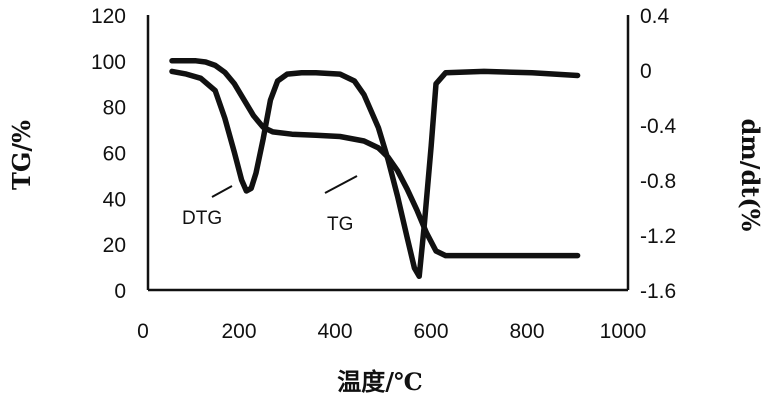 The image size is (762, 405). I want to click on x-tick-label: 600, so click(430, 331).